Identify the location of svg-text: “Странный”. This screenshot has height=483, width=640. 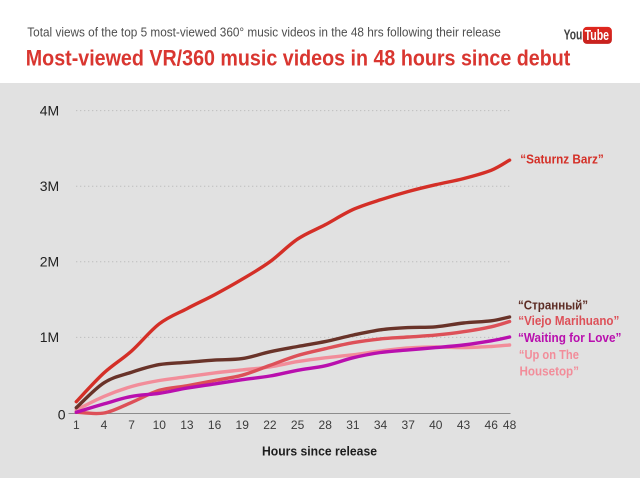
(553, 304).